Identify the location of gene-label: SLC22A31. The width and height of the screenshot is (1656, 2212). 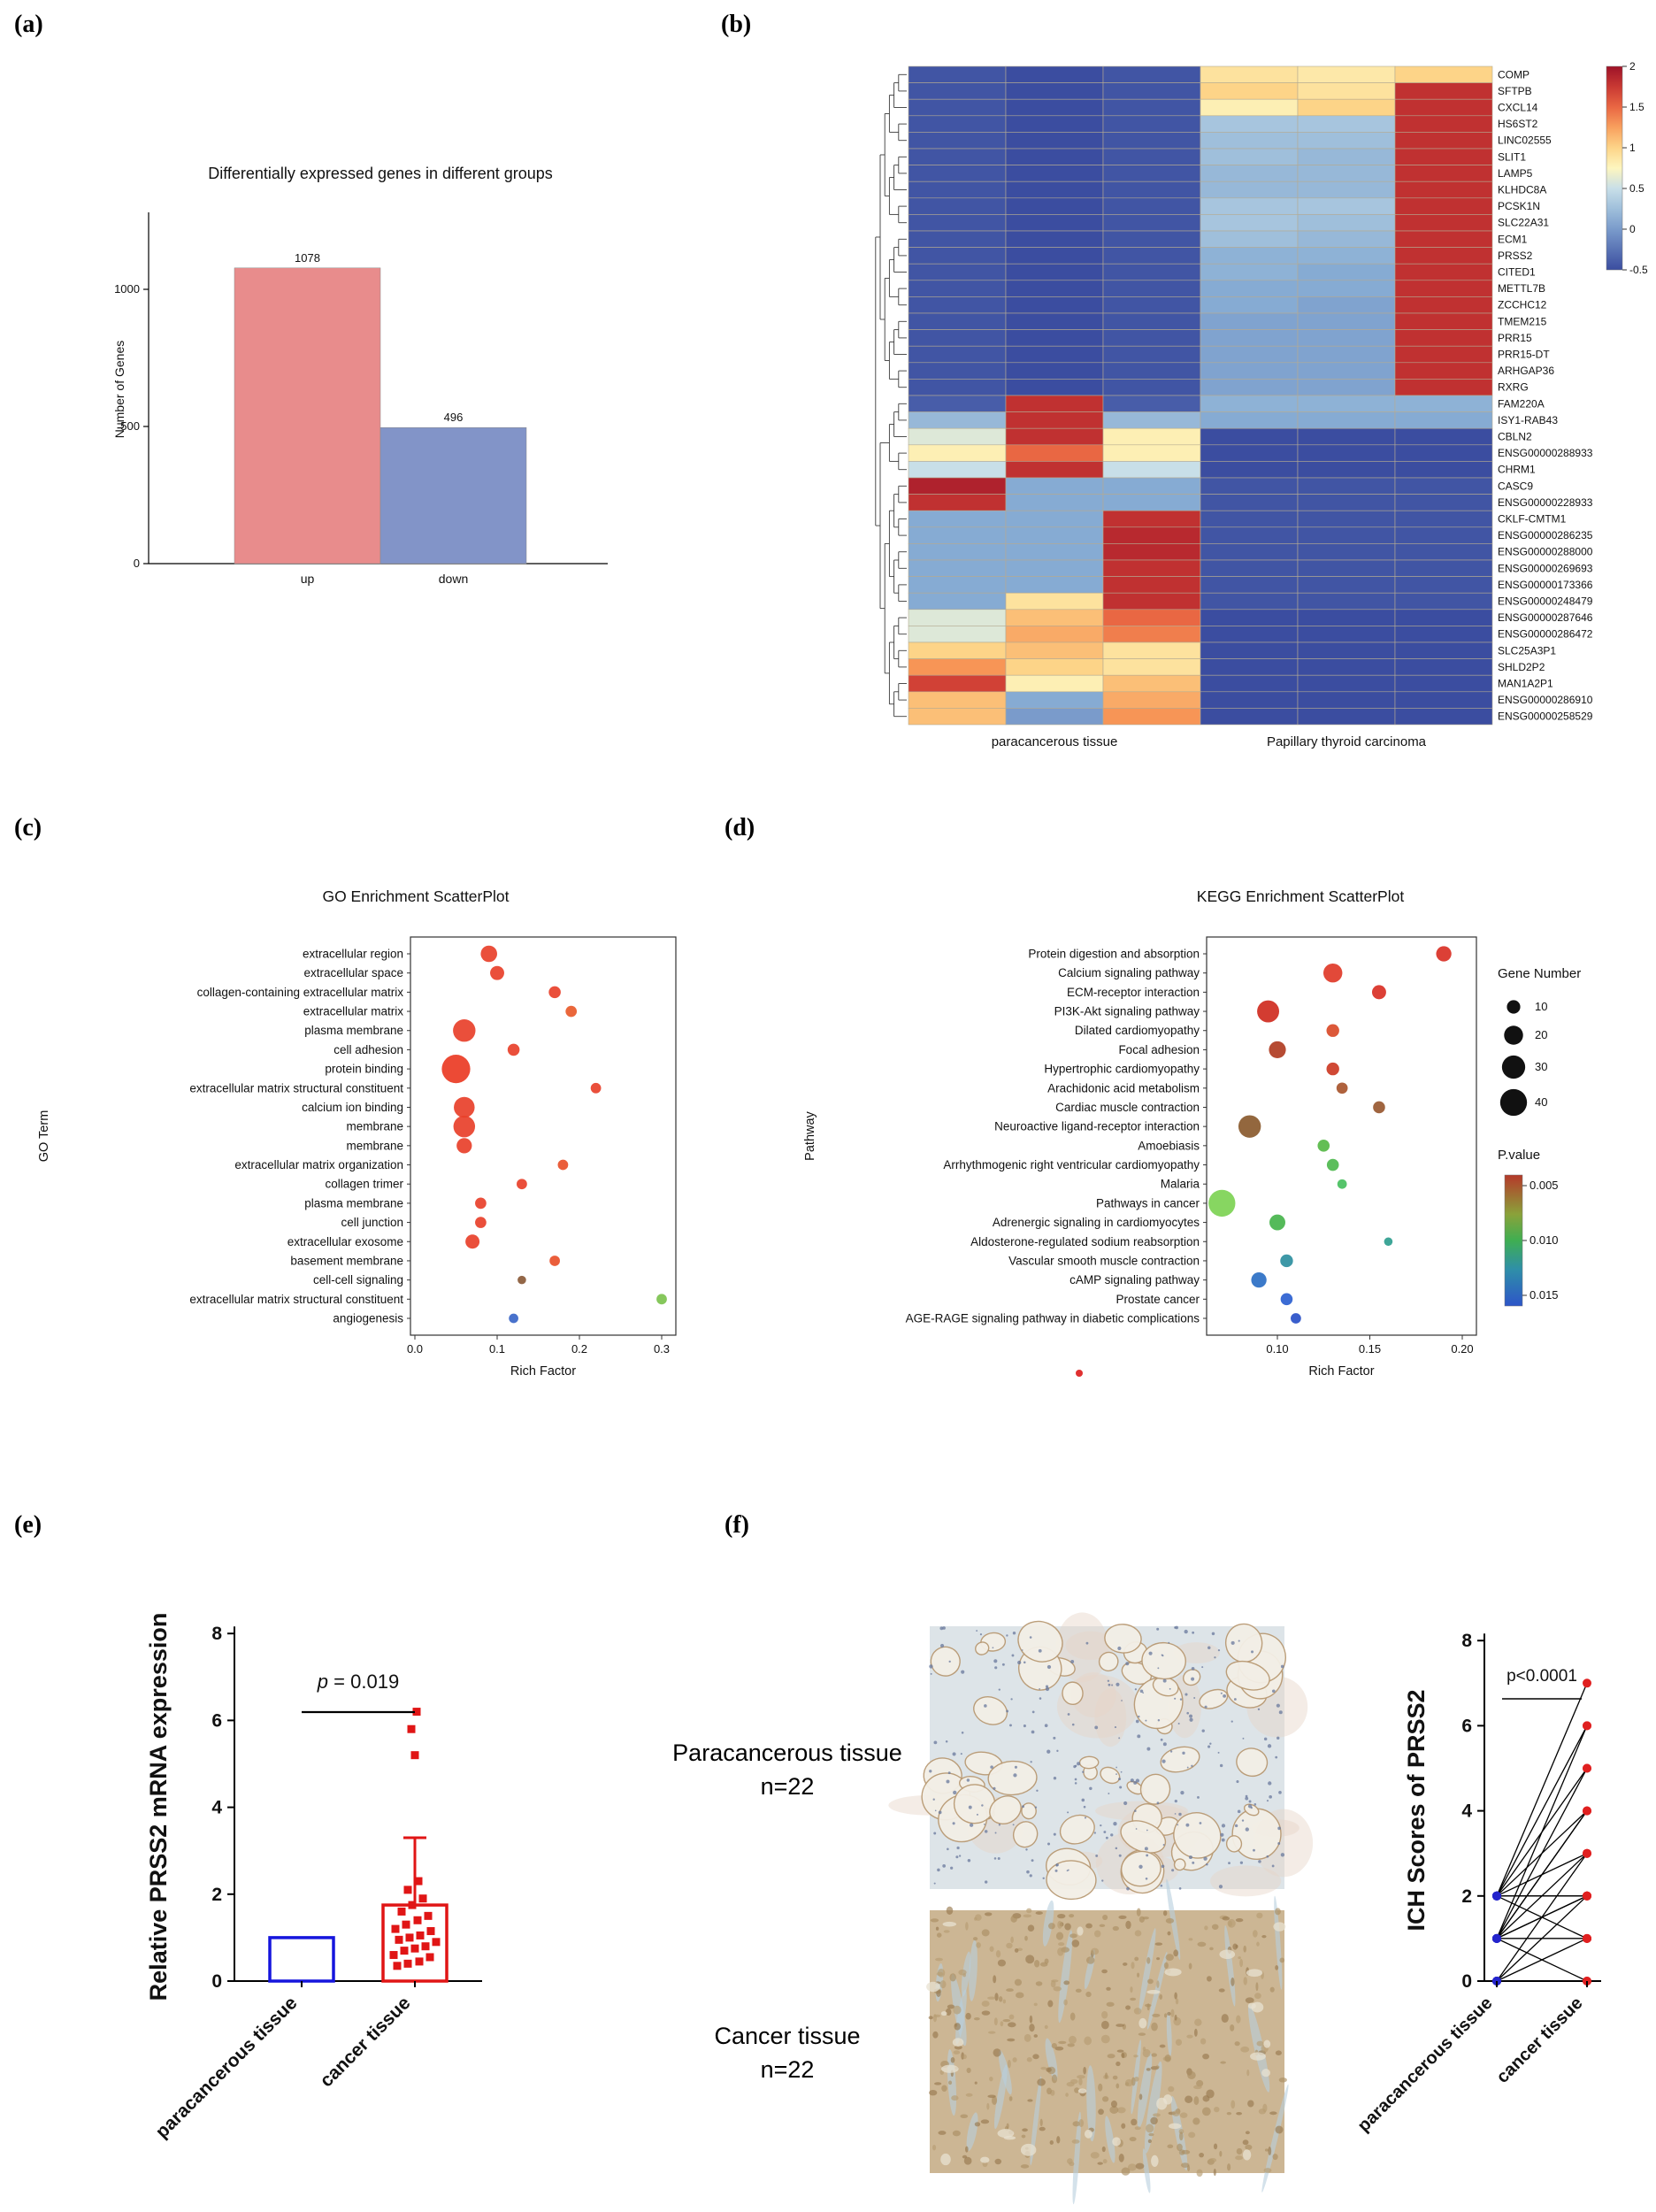
(1523, 223).